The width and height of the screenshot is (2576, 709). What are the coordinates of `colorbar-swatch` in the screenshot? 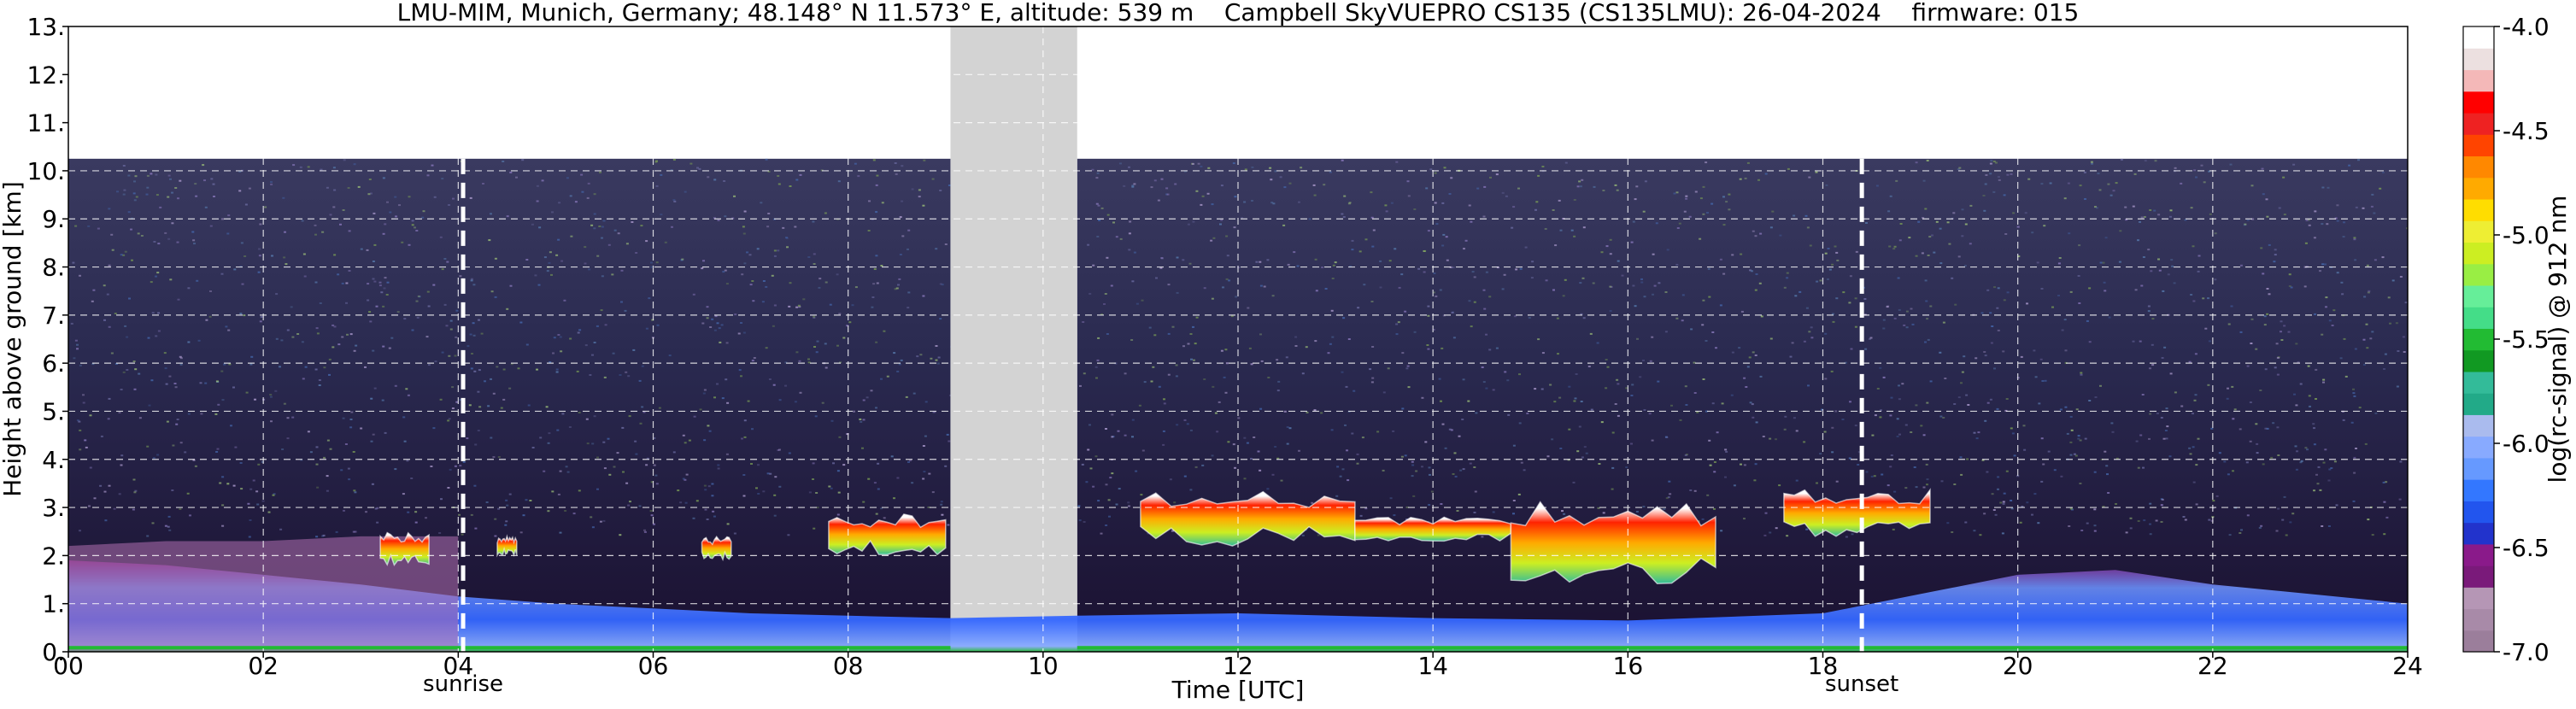 It's located at (2478, 360).